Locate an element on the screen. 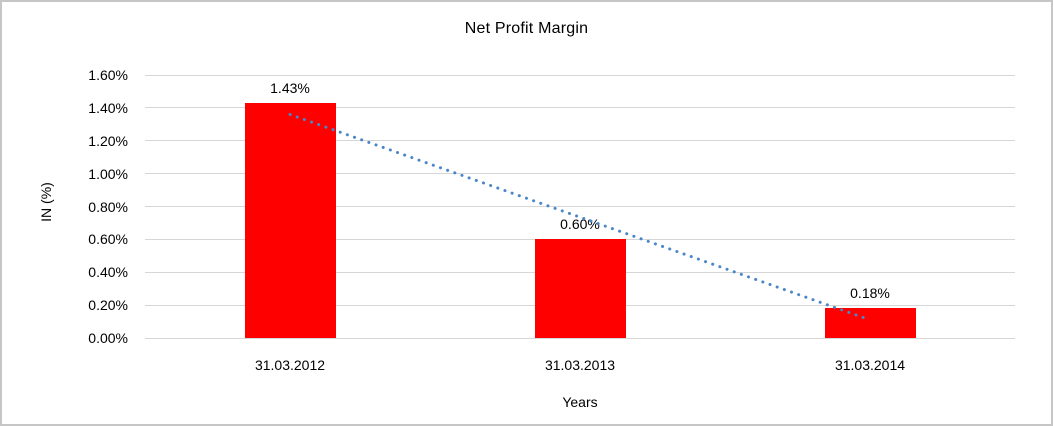 Image resolution: width=1053 pixels, height=426 pixels. y-tick-label: 1.40% is located at coordinates (108, 107).